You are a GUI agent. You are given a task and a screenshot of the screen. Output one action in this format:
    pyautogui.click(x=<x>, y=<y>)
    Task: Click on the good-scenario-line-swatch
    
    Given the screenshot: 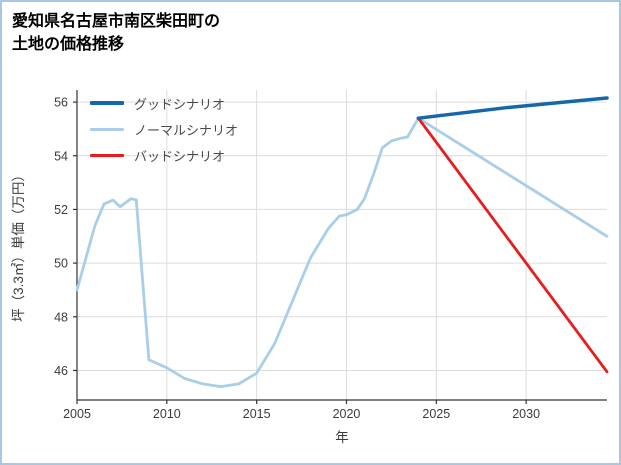 What is the action you would take?
    pyautogui.click(x=107, y=103)
    